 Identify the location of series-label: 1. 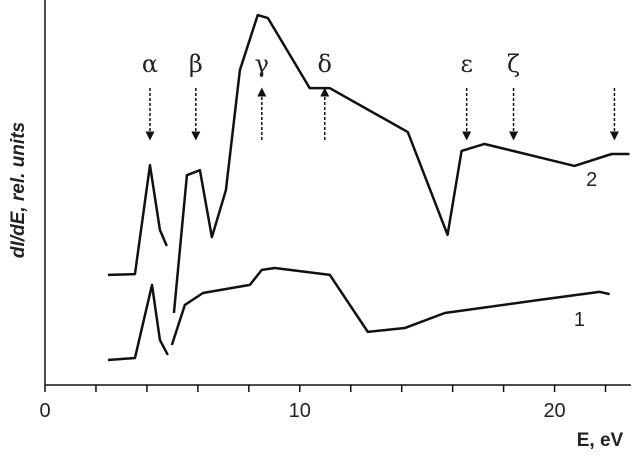
(579, 320).